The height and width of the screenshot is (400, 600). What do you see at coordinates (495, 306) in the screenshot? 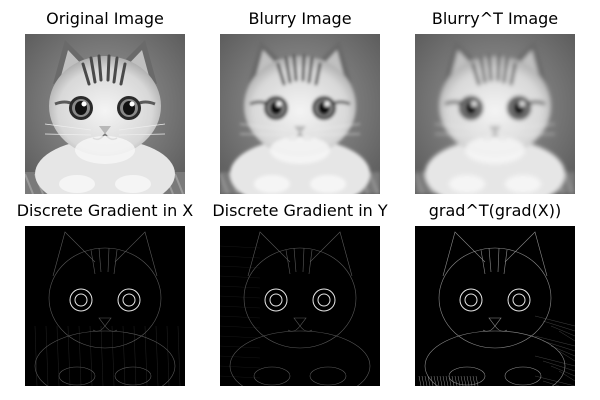
I see `gradient-transpose-image` at bounding box center [495, 306].